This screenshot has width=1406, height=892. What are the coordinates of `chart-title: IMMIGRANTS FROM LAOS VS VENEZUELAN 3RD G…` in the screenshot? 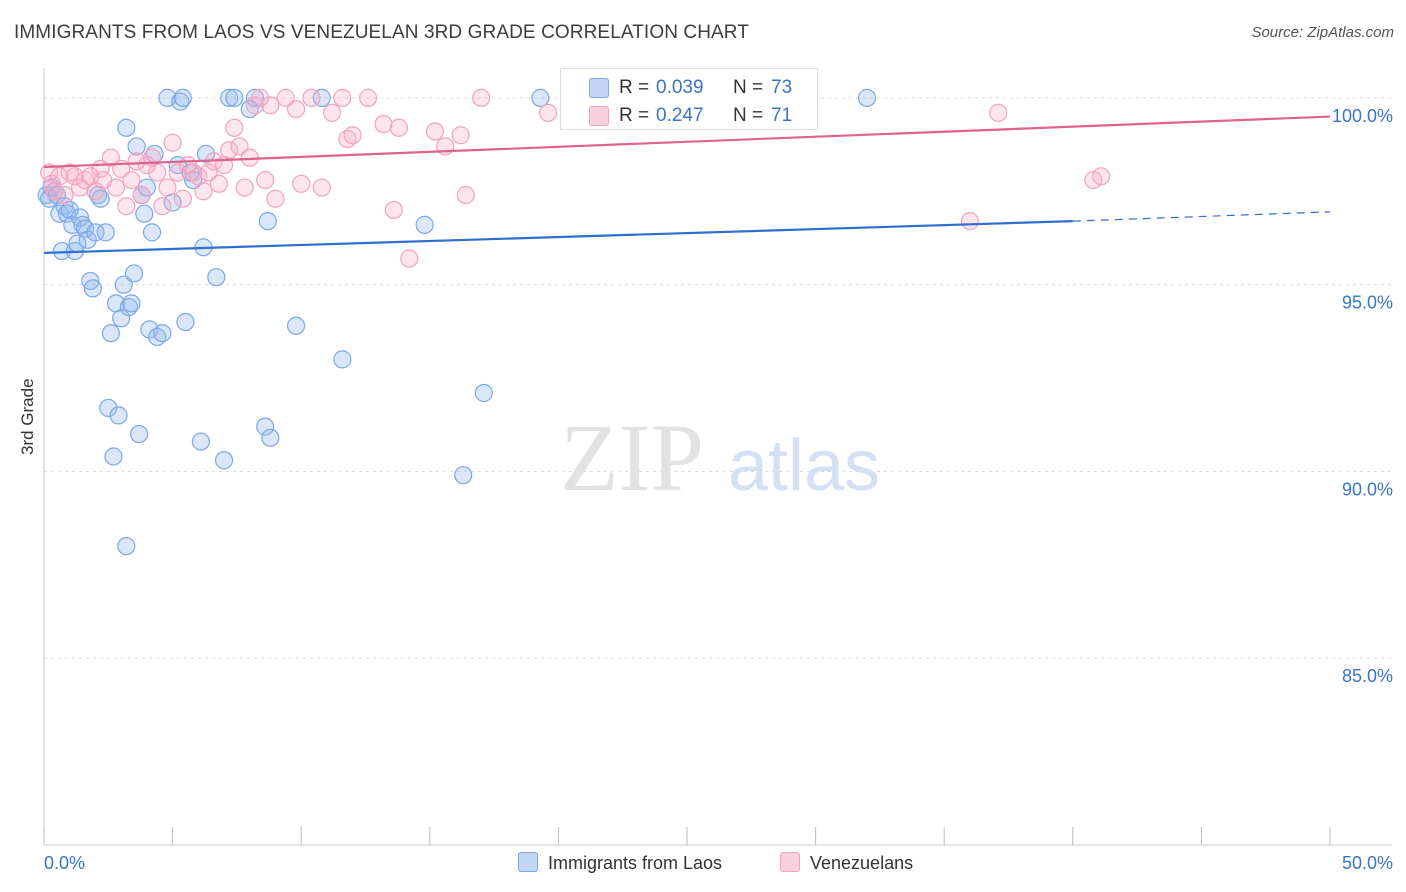 It's located at (381, 32).